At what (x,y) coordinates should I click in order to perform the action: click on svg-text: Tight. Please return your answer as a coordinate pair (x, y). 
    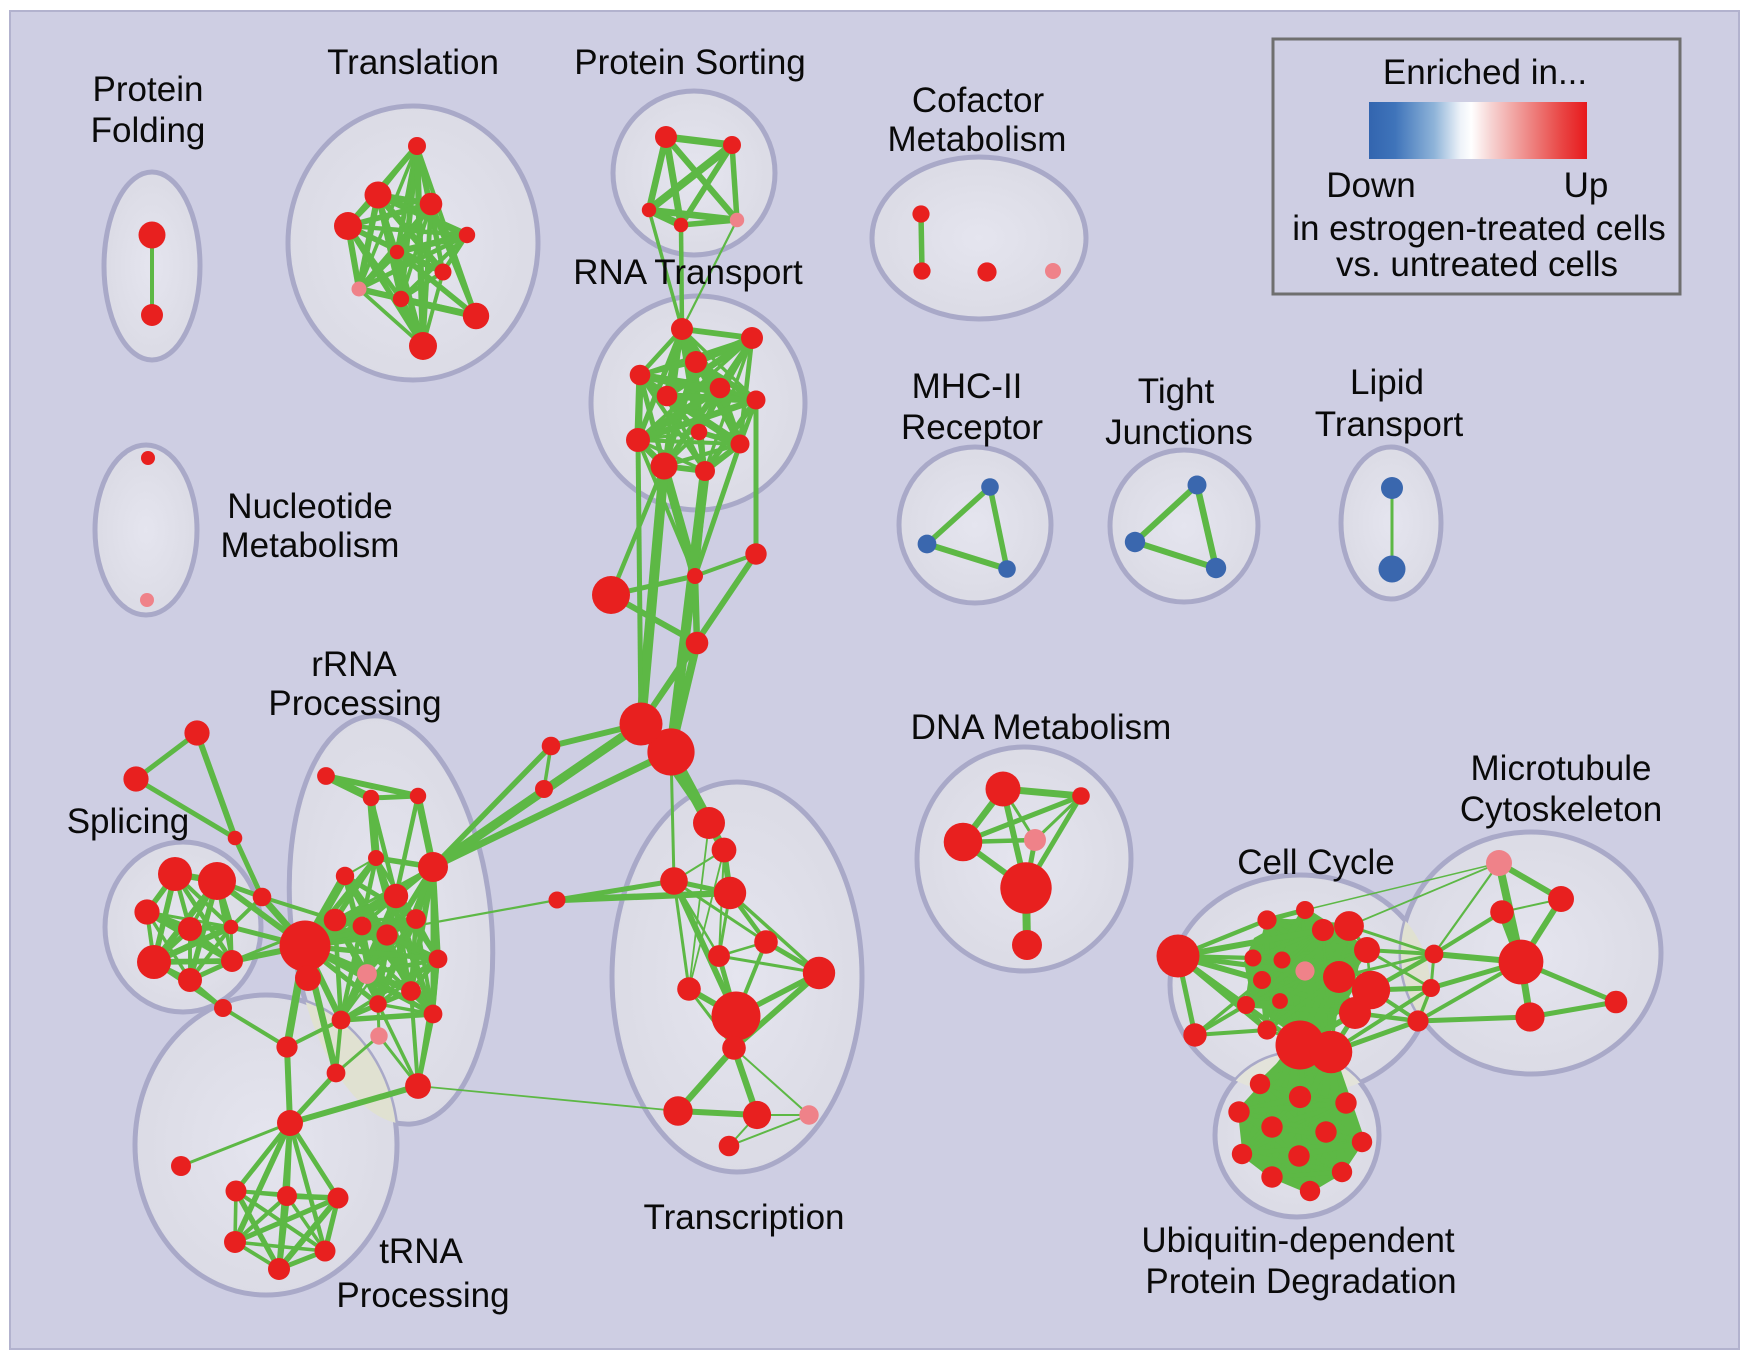
    Looking at the image, I should click on (1176, 391).